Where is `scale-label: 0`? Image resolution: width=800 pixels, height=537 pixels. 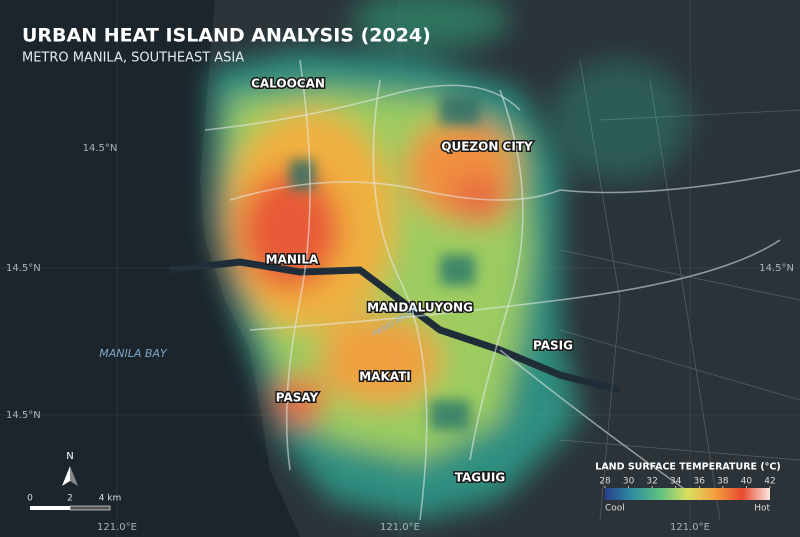 scale-label: 0 is located at coordinates (30, 499).